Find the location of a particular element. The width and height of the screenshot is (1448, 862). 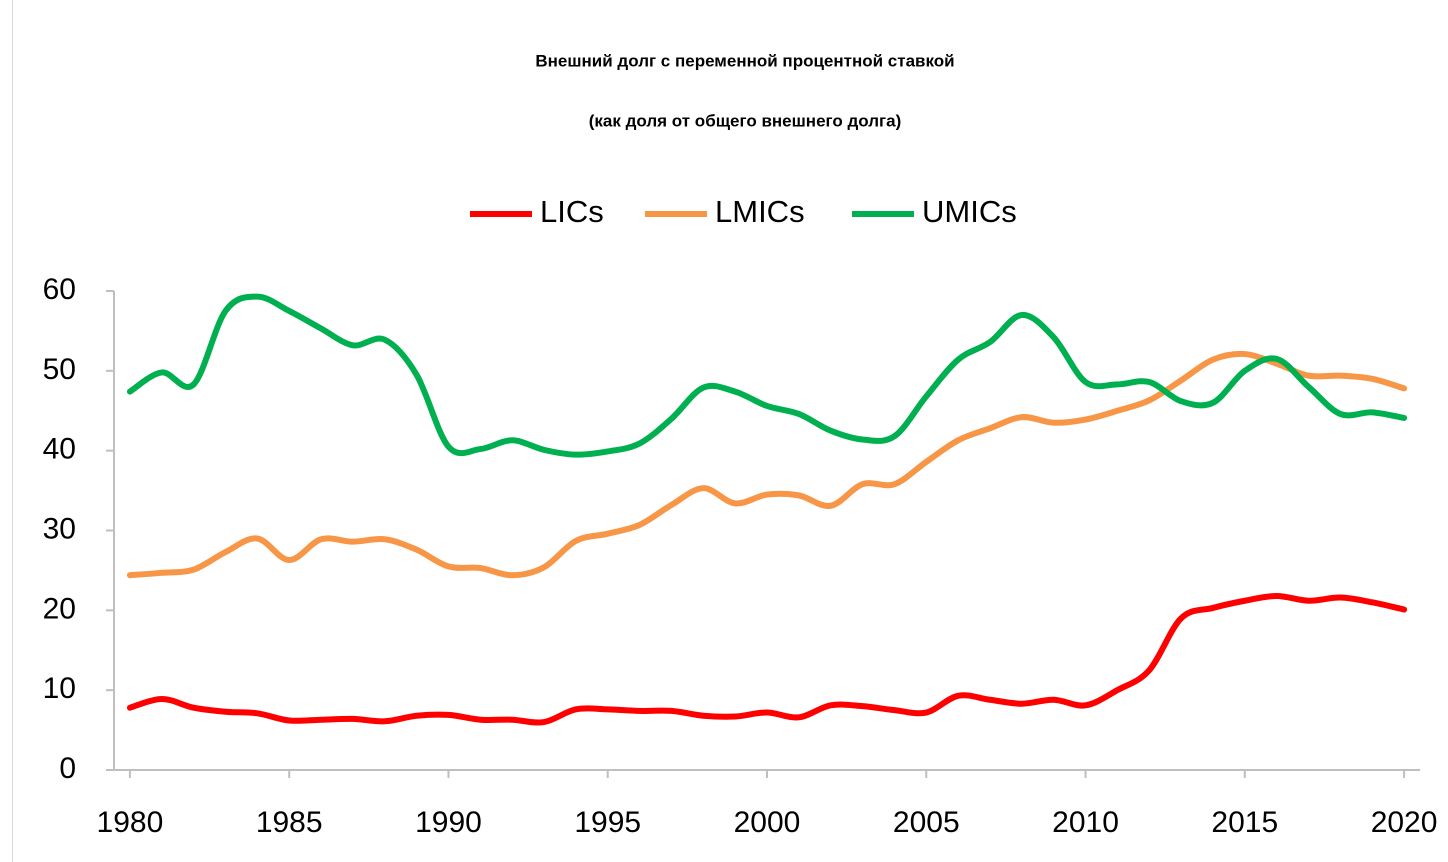

x-tick-label: 1980 is located at coordinates (130, 822).